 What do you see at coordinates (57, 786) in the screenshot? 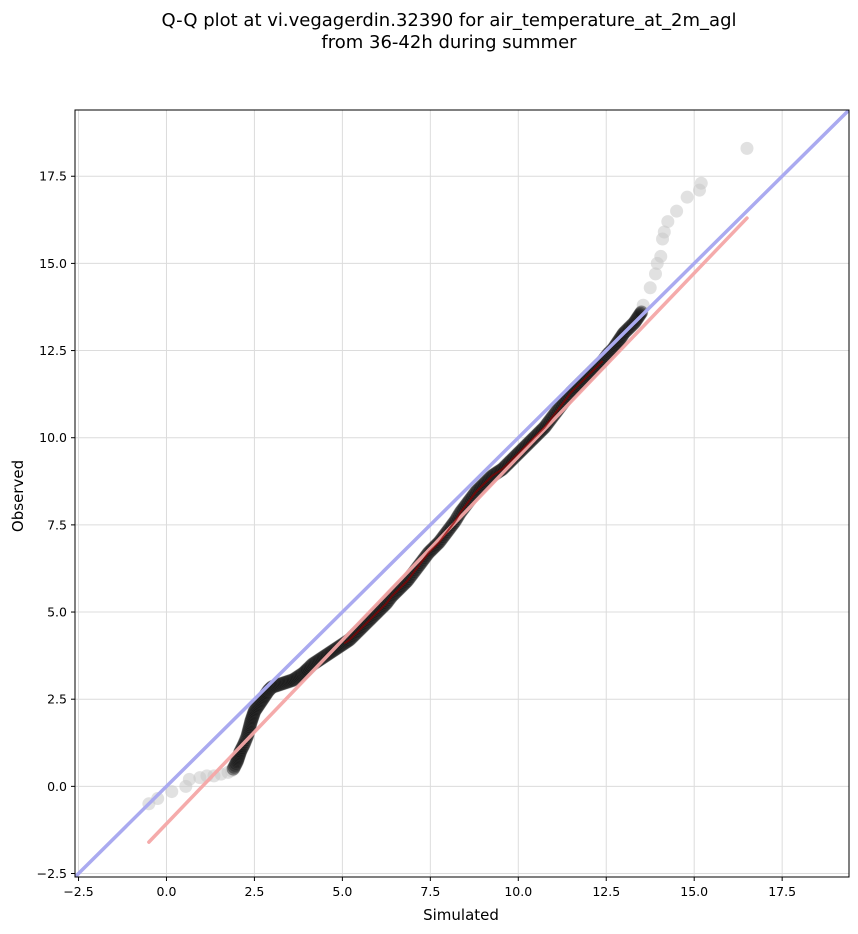
I see `y-tick-label: 0.0` at bounding box center [57, 786].